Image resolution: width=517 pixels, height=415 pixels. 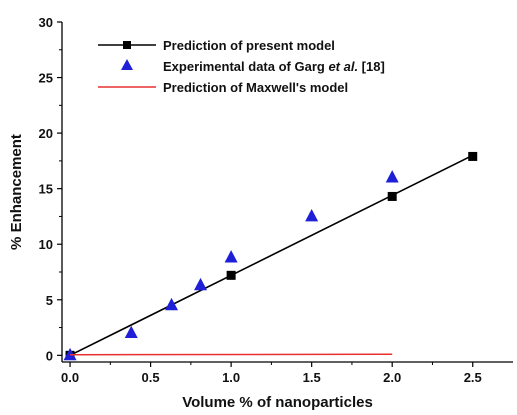 I want to click on x-tick-label: 1.5, so click(x=312, y=377).